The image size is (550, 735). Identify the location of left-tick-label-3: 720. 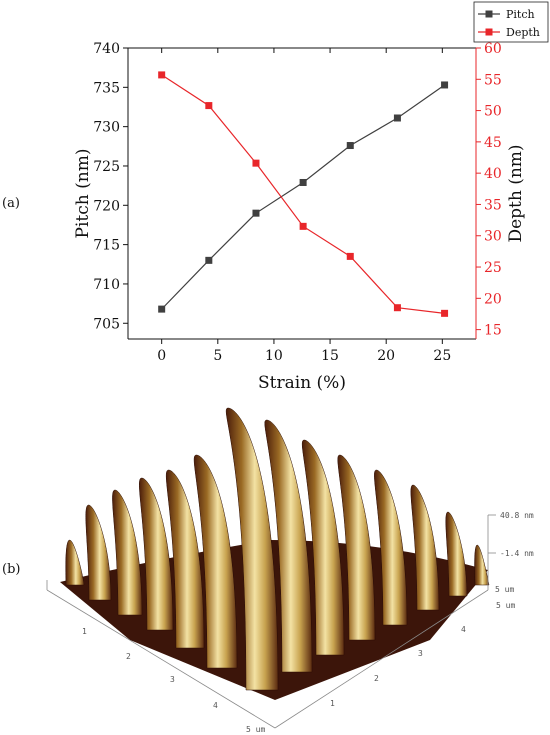
(106, 206).